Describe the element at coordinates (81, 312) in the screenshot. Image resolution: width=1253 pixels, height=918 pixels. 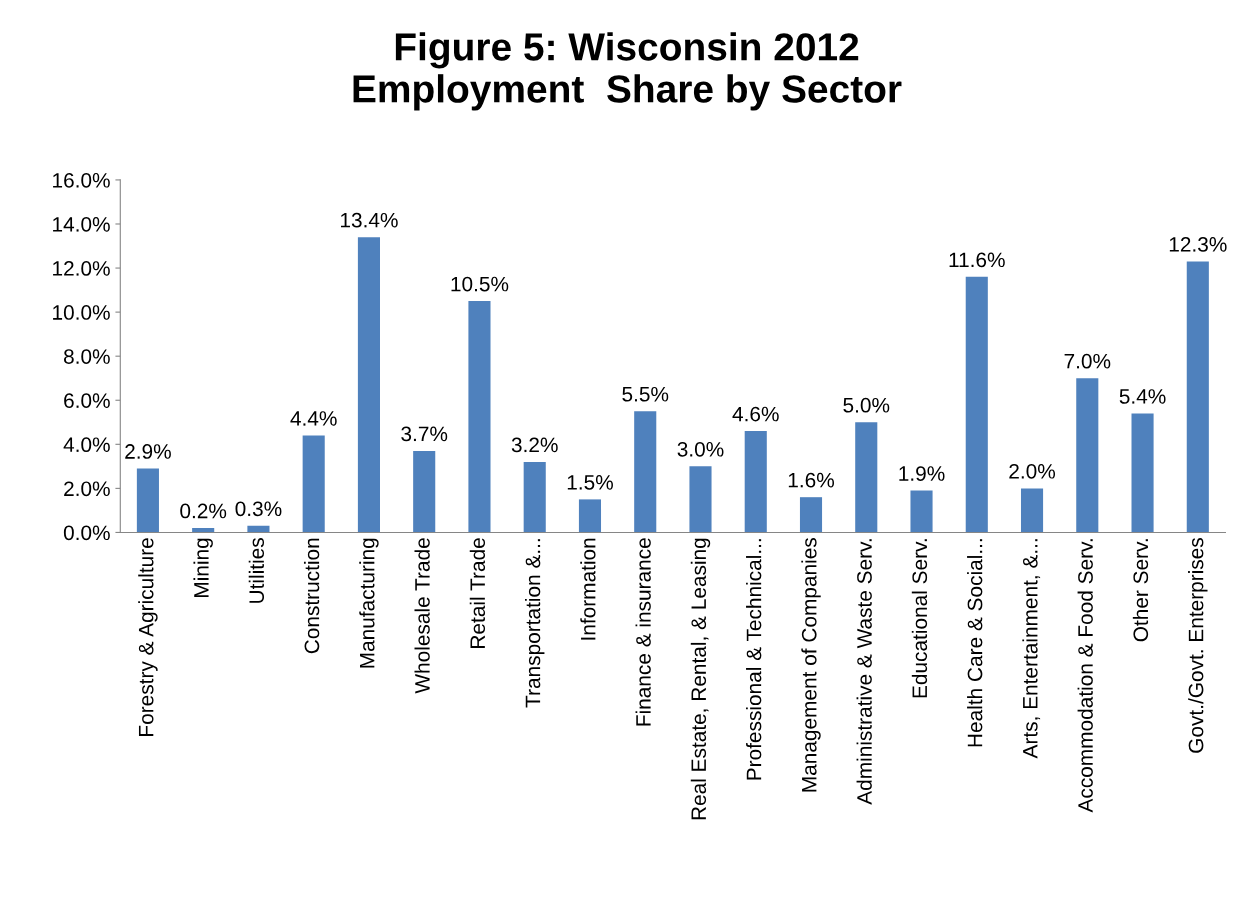
I see `y-tick-label: 10.0%` at that location.